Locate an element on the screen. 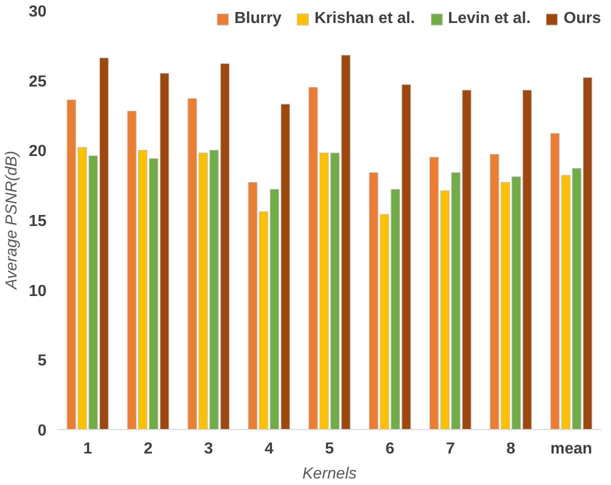  y-tick-label: 20 is located at coordinates (37, 151).